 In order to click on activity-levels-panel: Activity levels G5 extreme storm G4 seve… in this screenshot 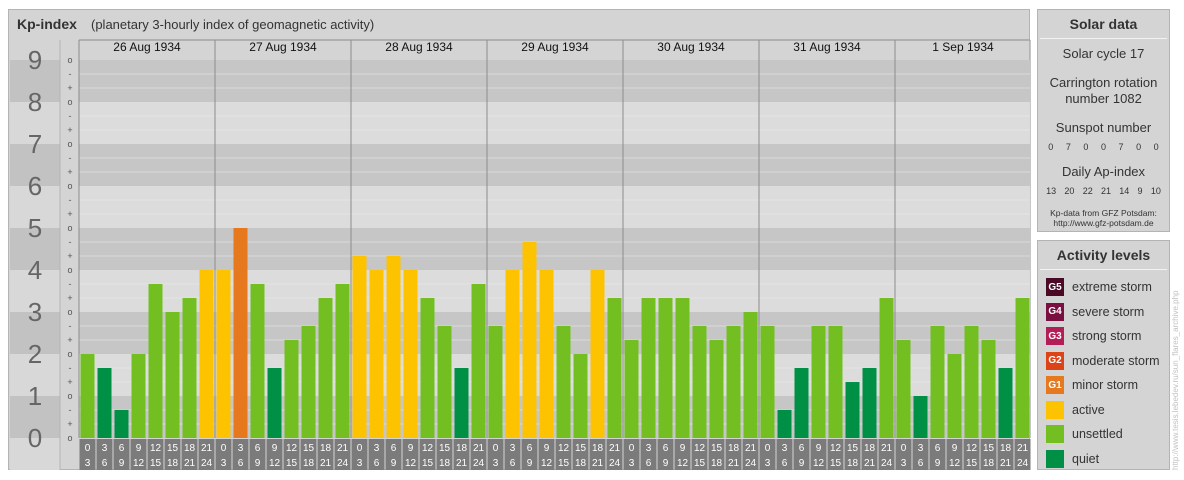, I will do `click(1103, 355)`.